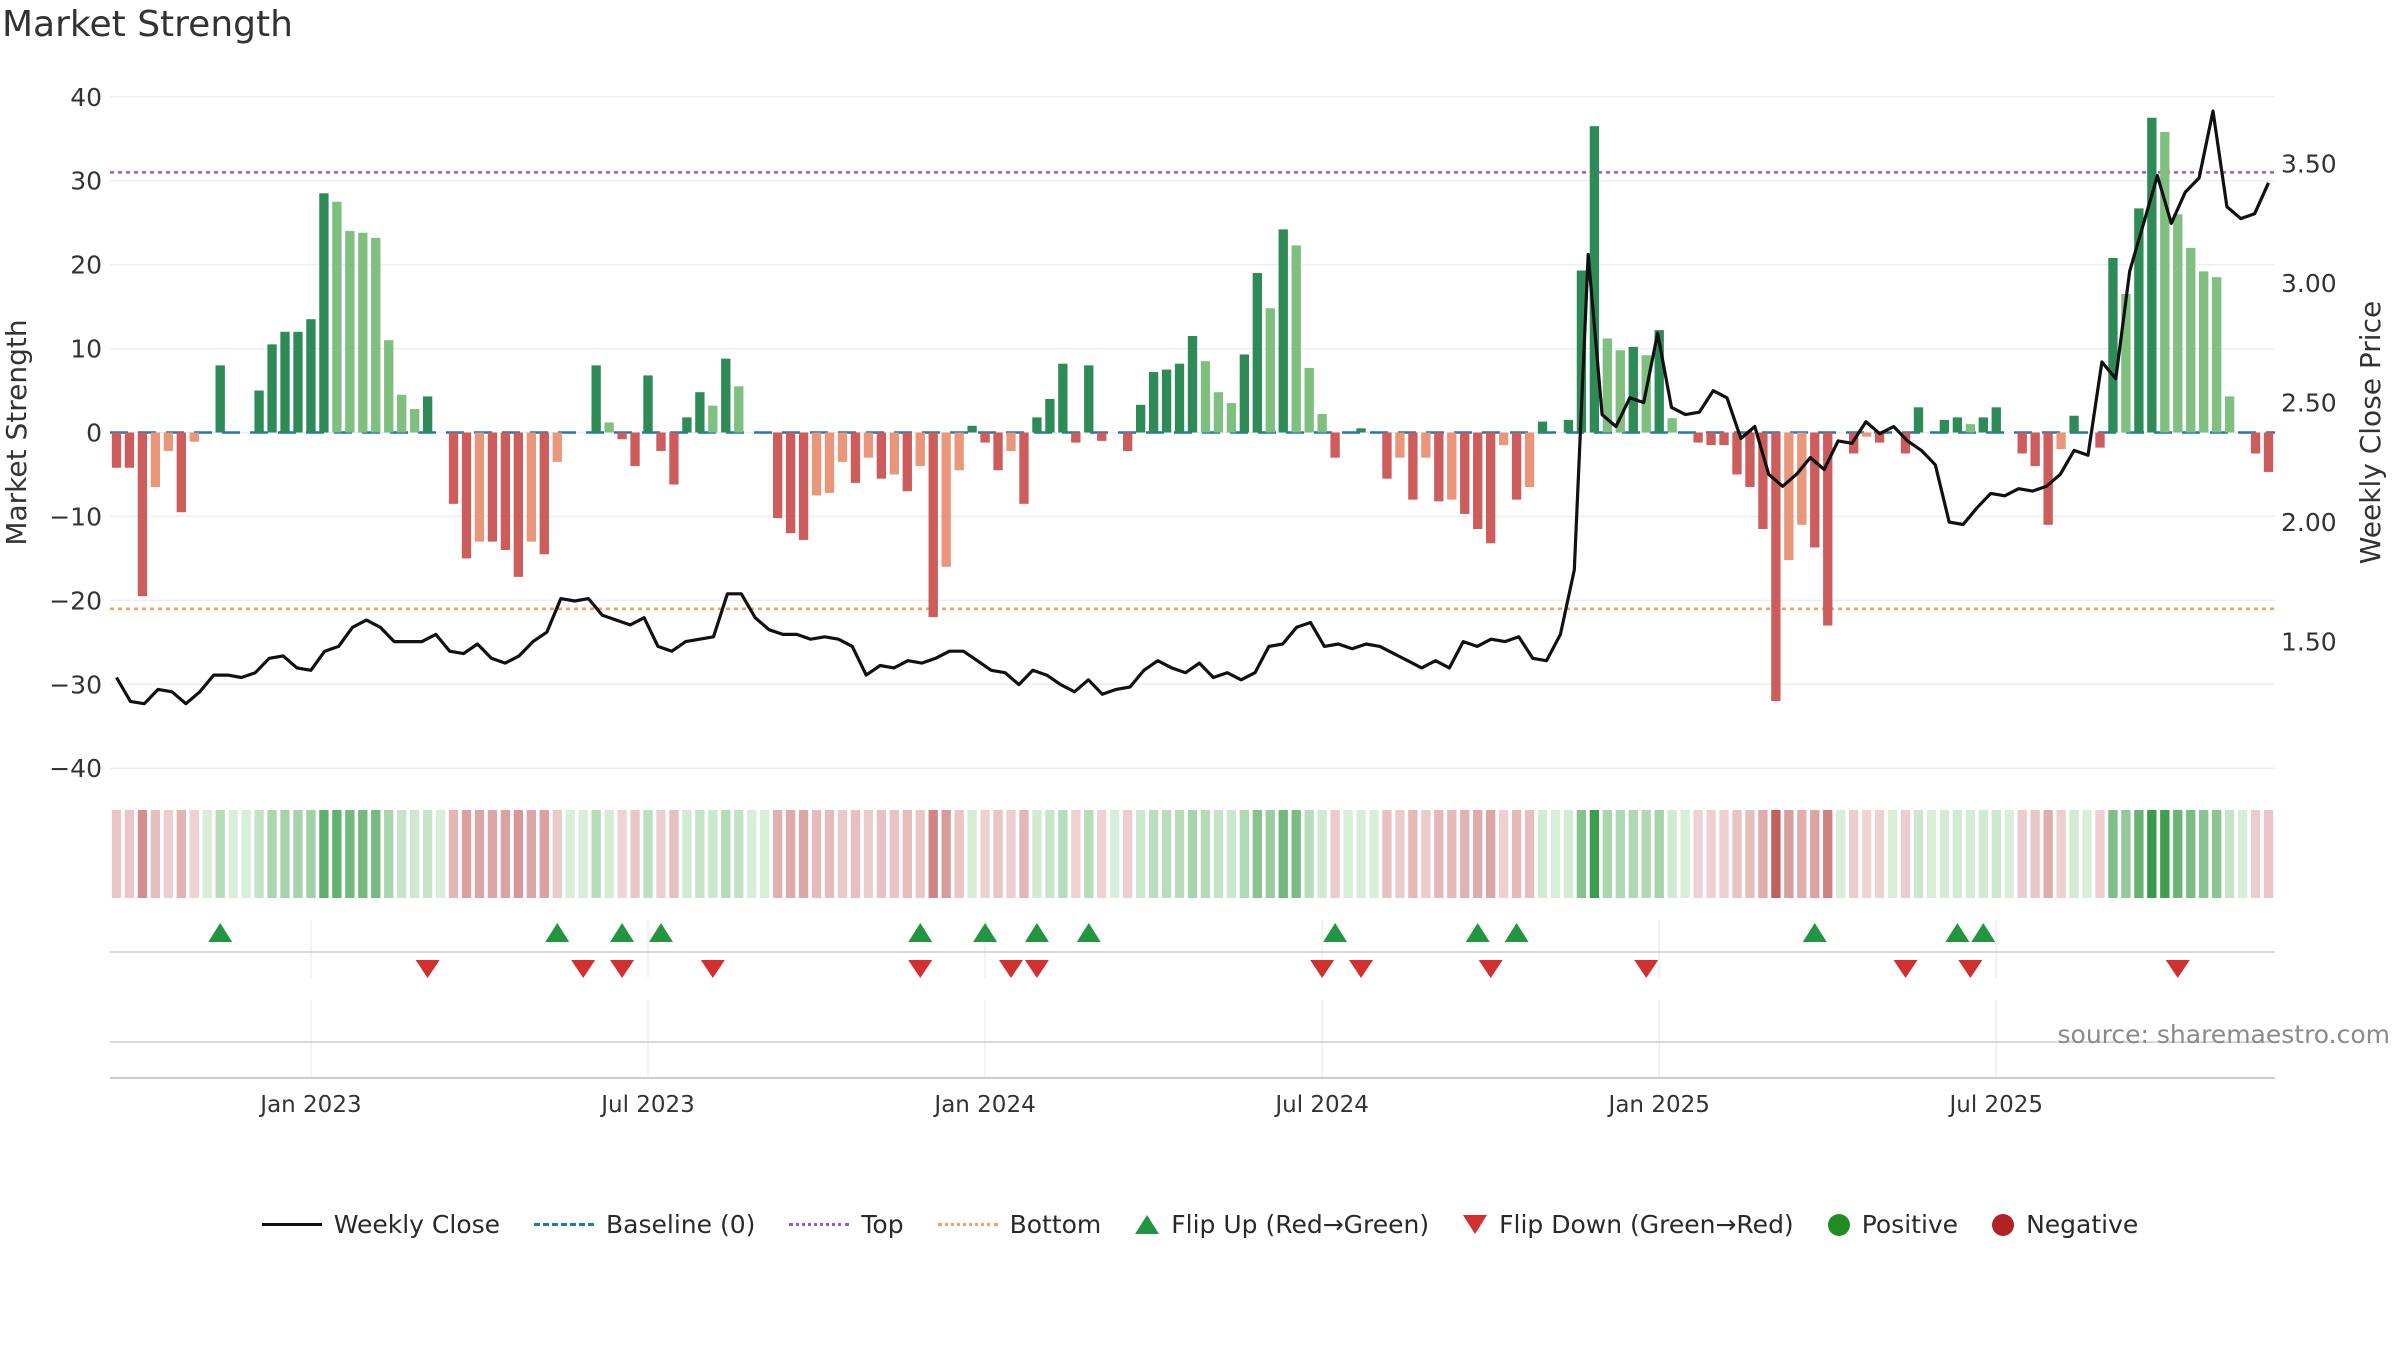  I want to click on x-tick-label: Jan 2024, so click(983, 1105).